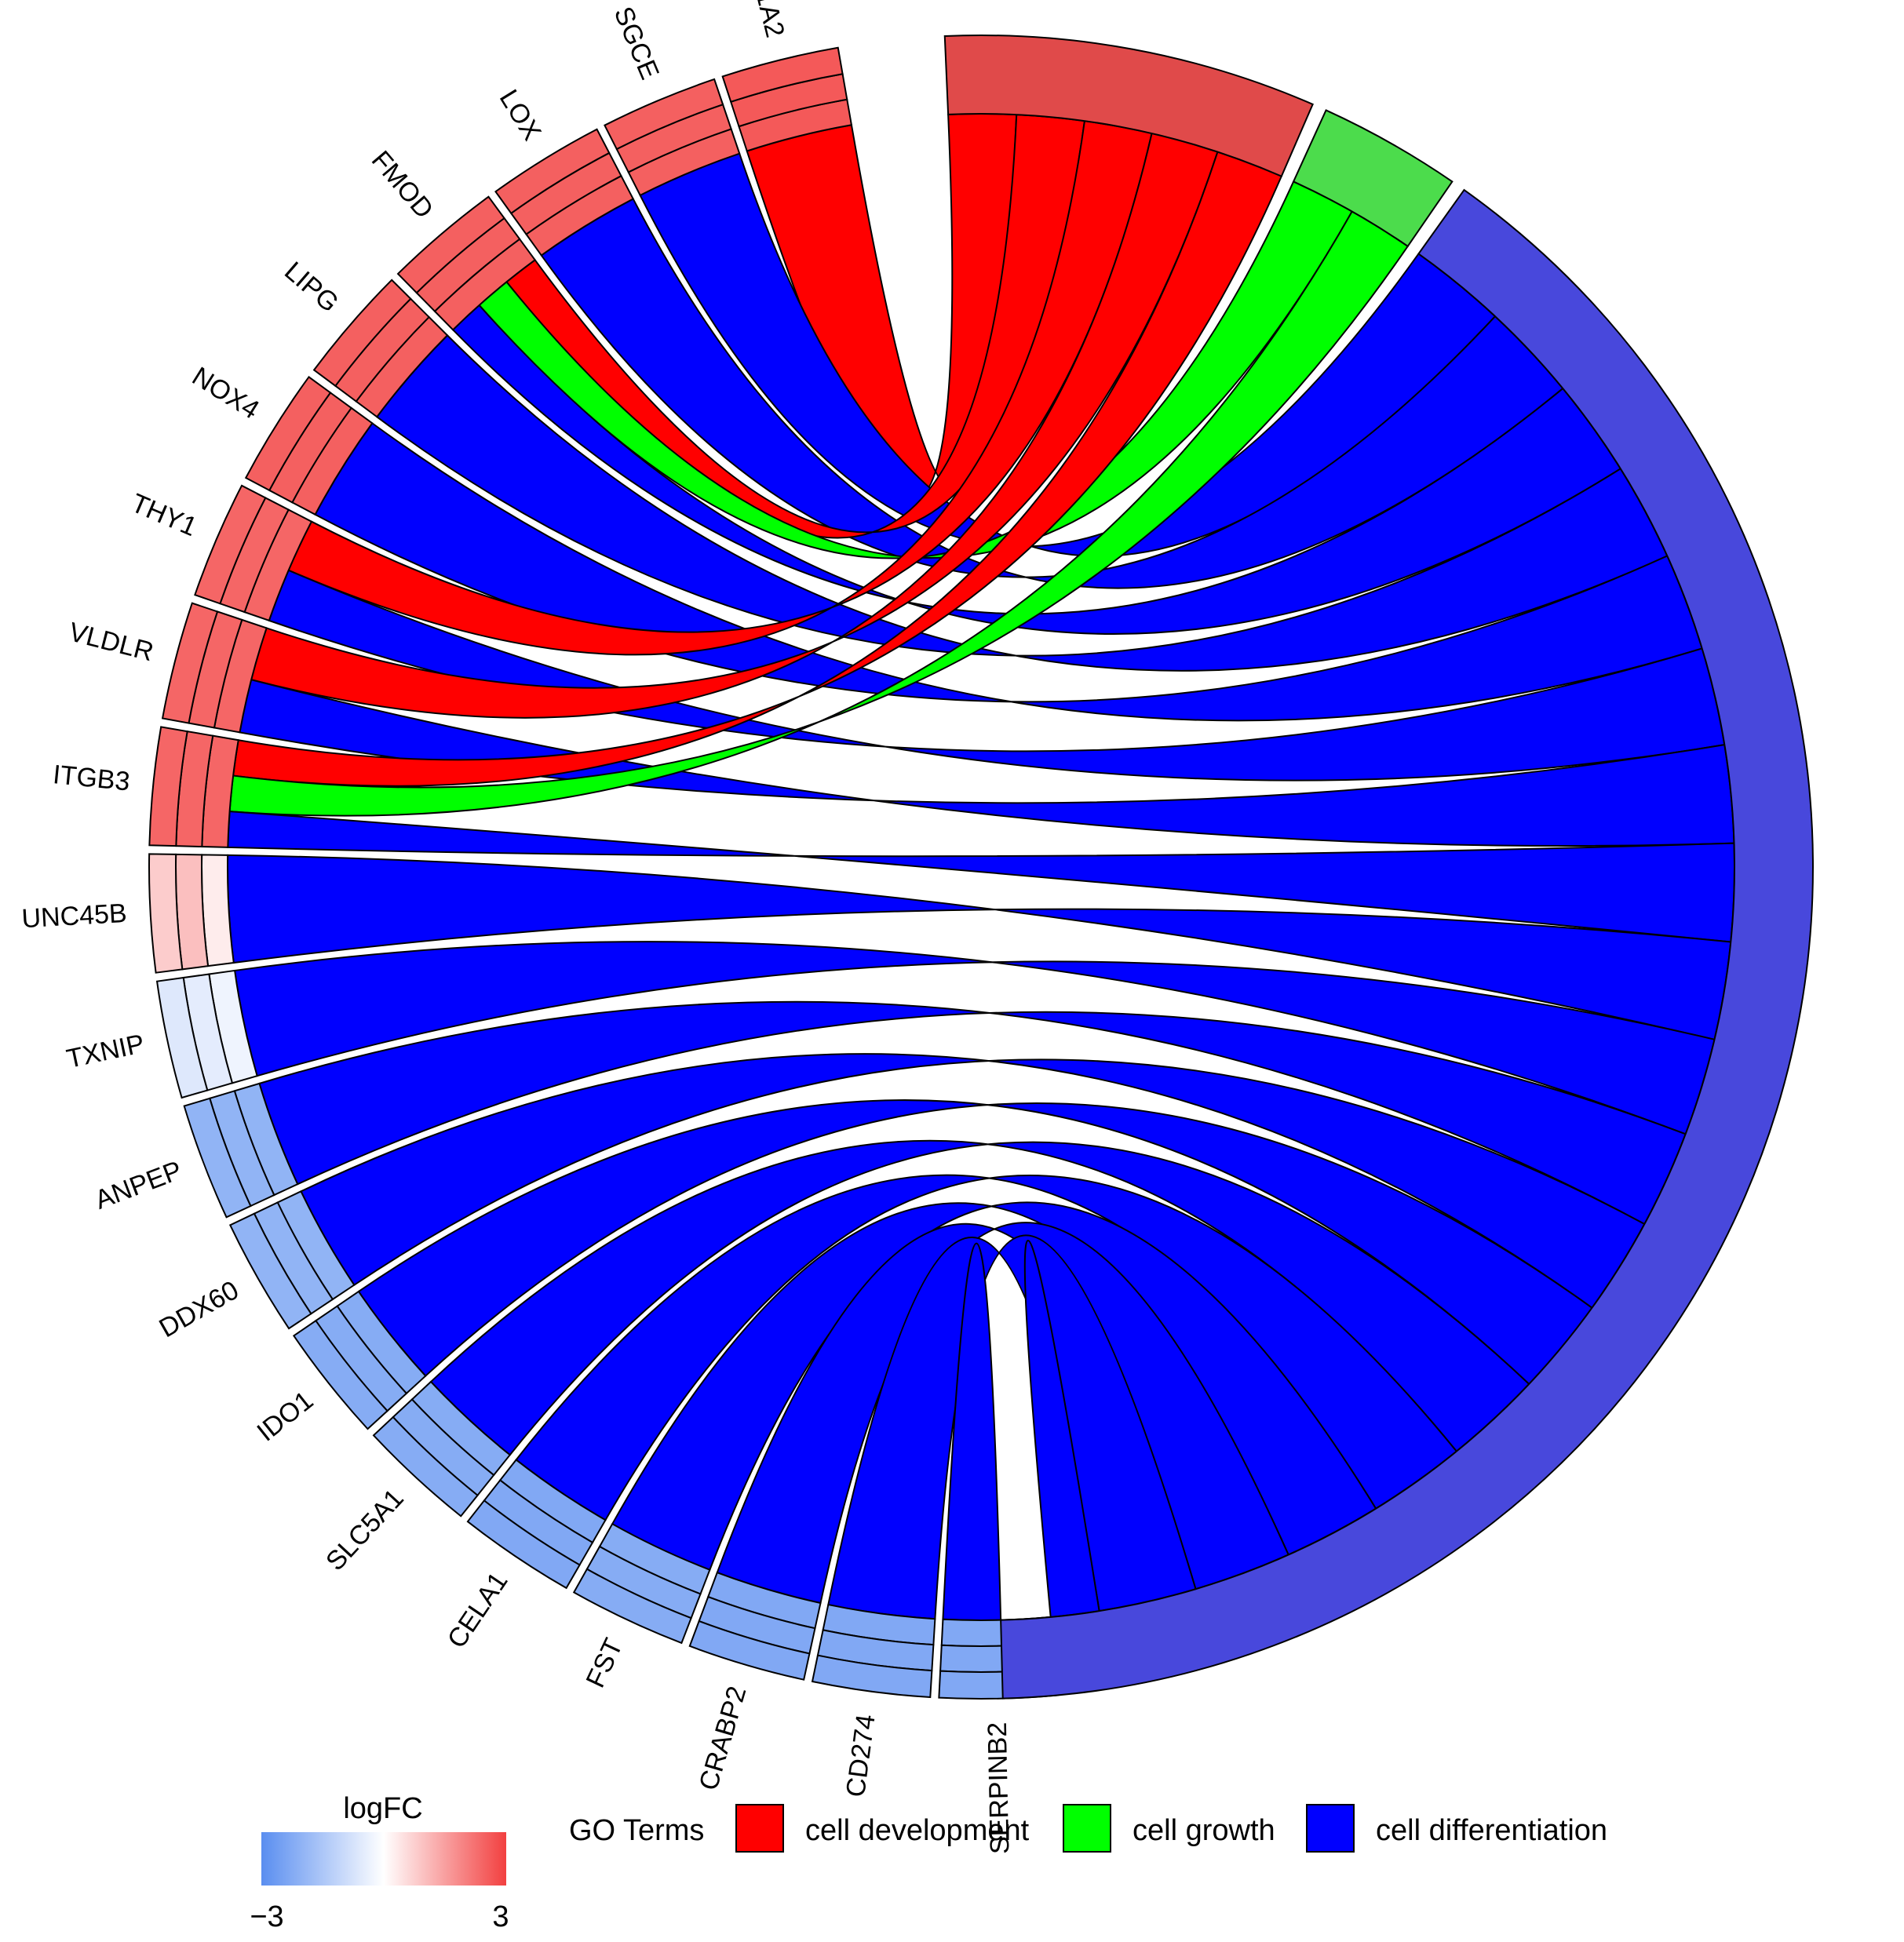 The image size is (1904, 1942). I want to click on gene-arc-fst, so click(641, 1583).